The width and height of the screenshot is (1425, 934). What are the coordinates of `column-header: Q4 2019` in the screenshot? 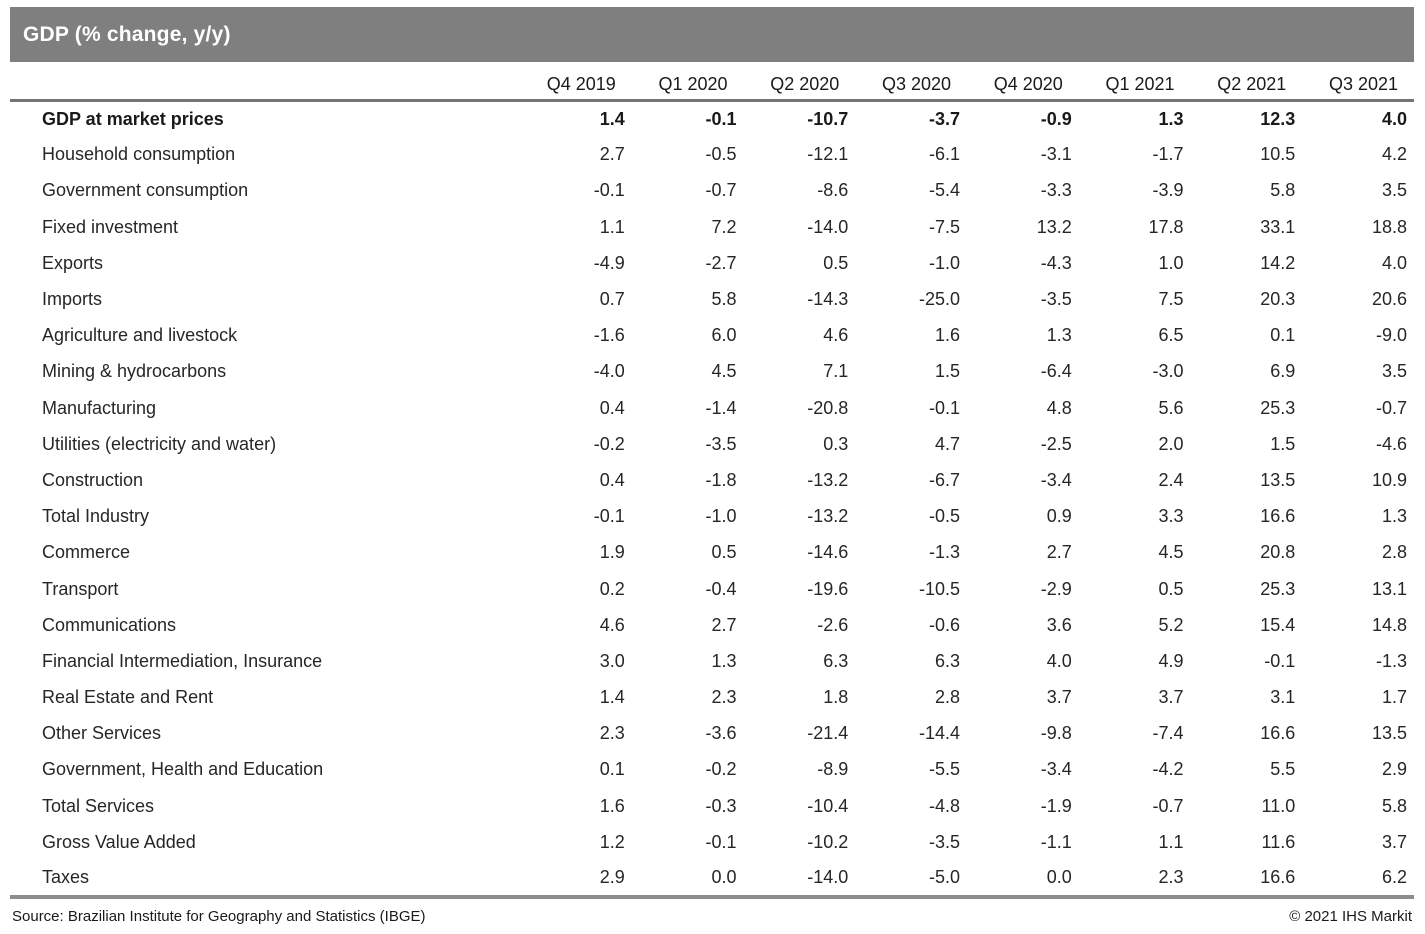 It's located at (576, 82).